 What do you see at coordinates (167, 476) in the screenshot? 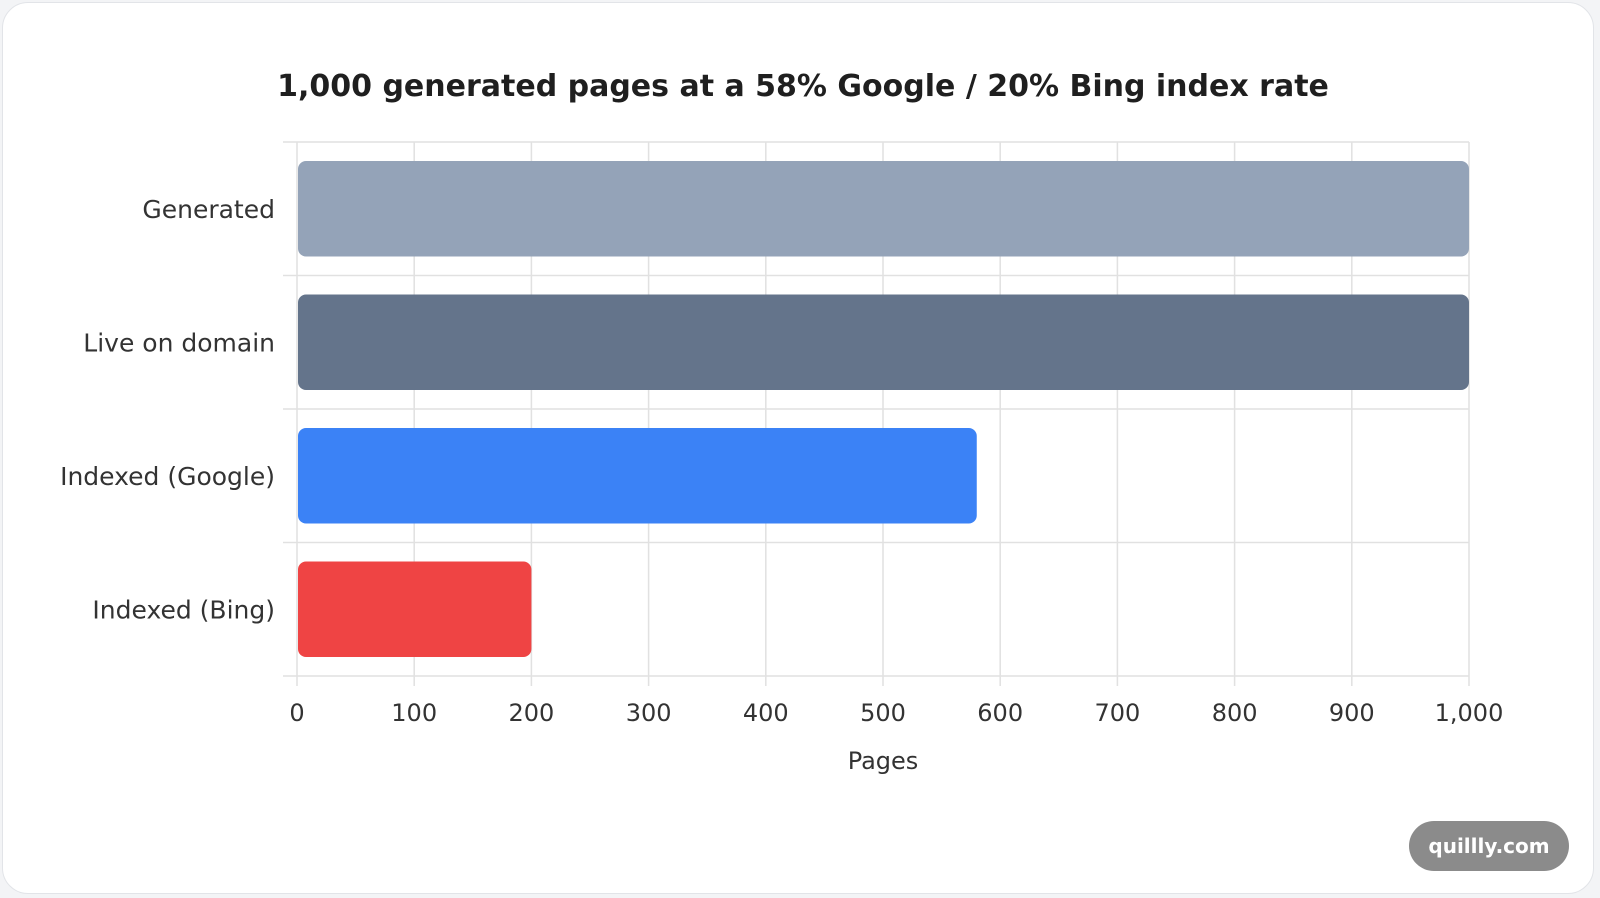
I see `category-label: Indexed (Google)` at bounding box center [167, 476].